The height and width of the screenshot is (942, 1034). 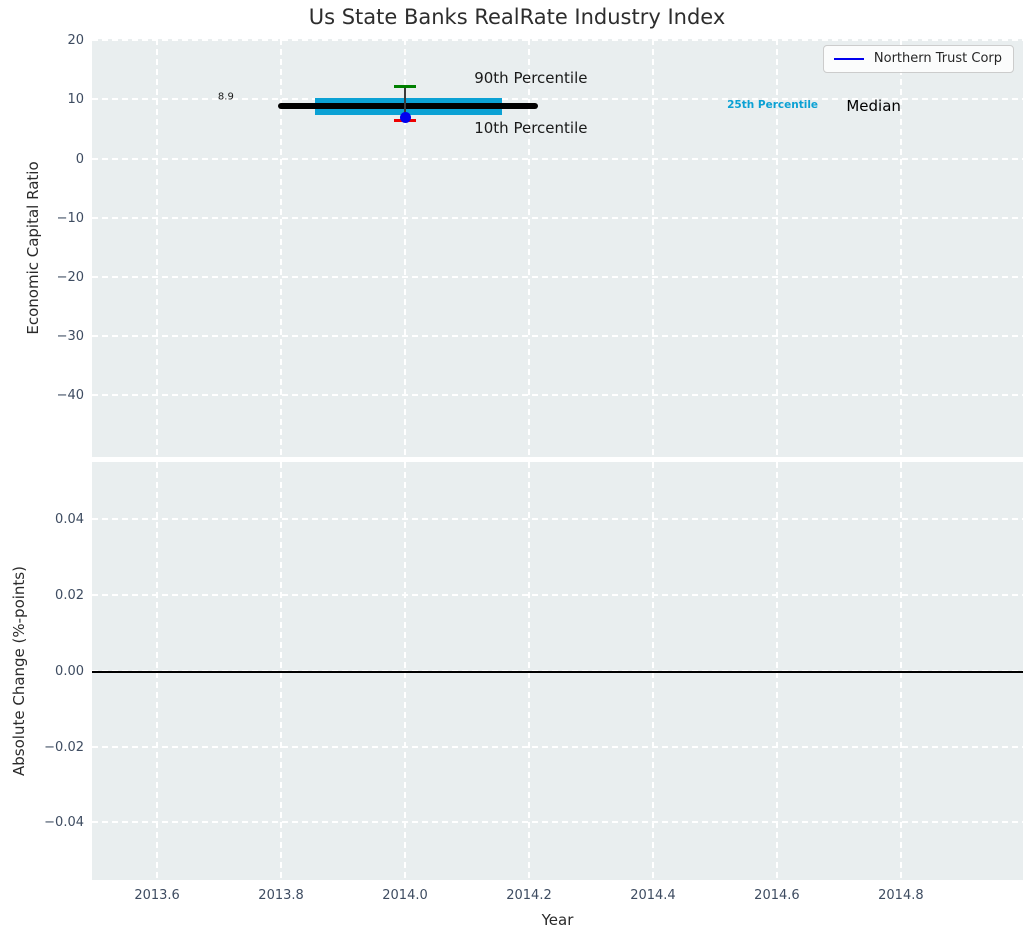 I want to click on y-tick-label: −30, so click(x=70, y=337).